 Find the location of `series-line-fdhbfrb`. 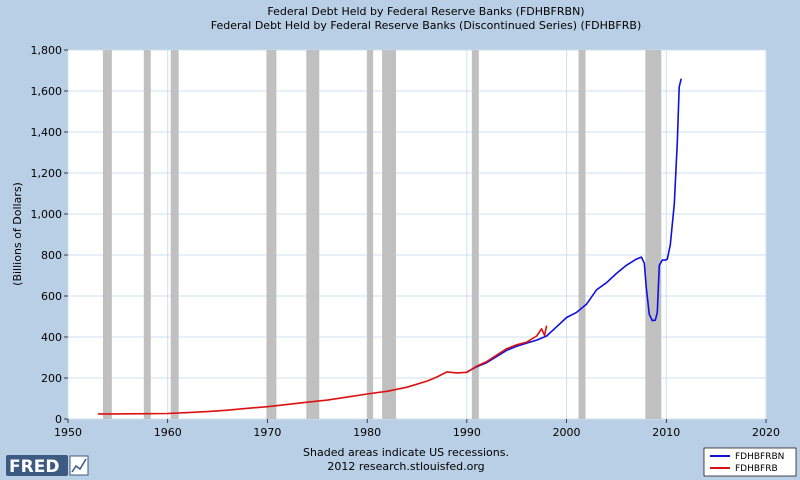

series-line-fdhbfrb is located at coordinates (322, 370).